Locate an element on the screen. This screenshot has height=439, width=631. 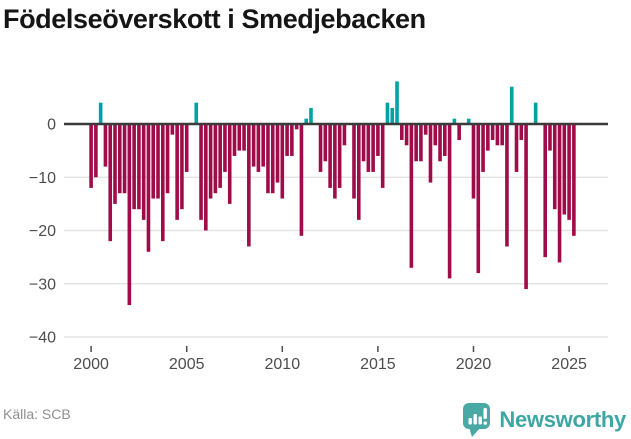
y-tick-label: −20 is located at coordinates (42, 231).